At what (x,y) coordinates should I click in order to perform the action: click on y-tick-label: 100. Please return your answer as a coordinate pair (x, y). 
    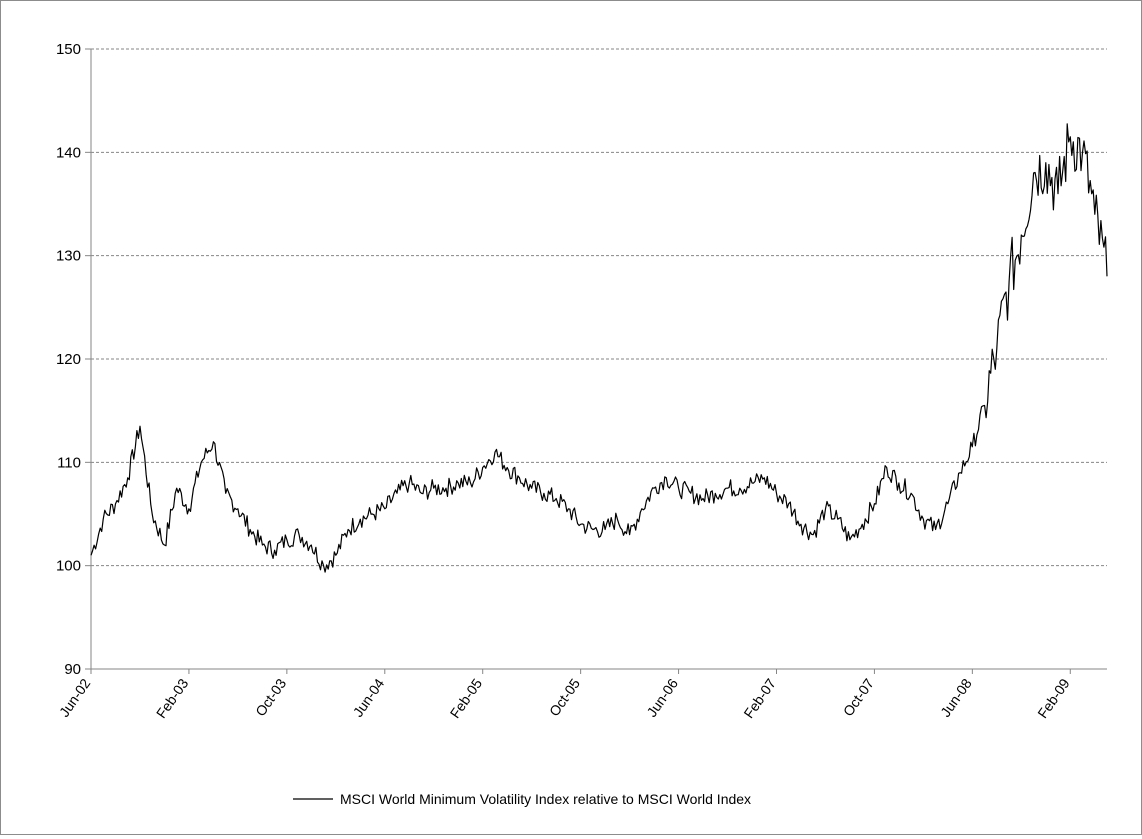
    Looking at the image, I should click on (68, 566).